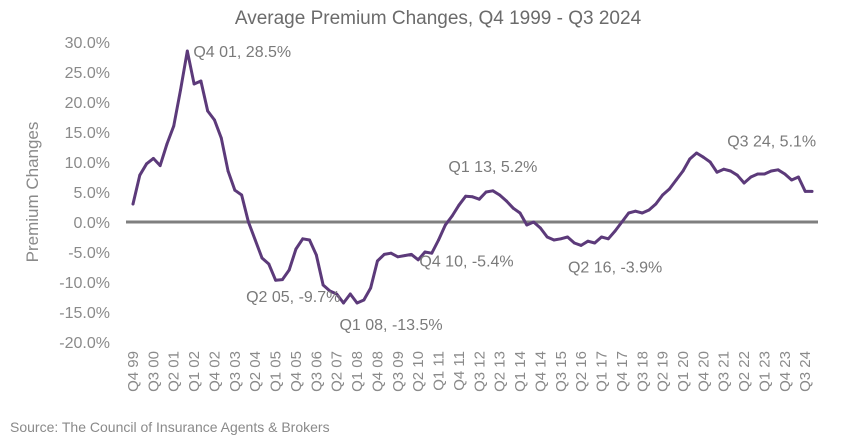 The image size is (847, 445). What do you see at coordinates (87, 163) in the screenshot?
I see `y-tick-label: 10.0%` at bounding box center [87, 163].